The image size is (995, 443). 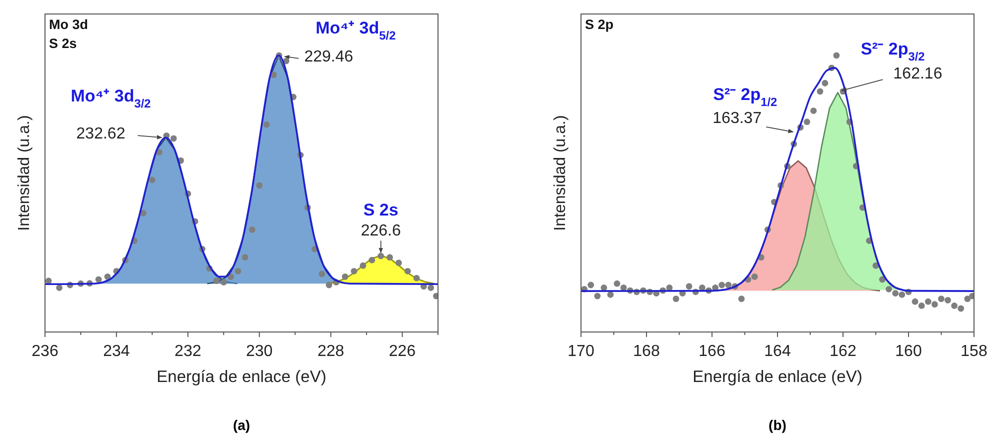 I want to click on annotation: 232.62, so click(x=101, y=134).